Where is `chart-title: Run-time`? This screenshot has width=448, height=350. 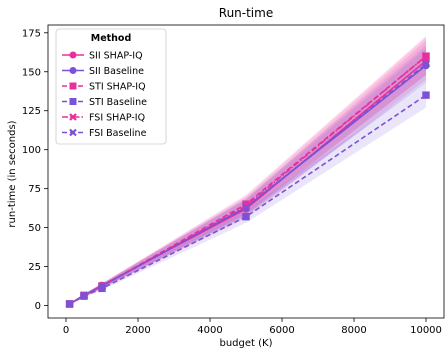
chart-title: Run-time is located at coordinates (246, 13).